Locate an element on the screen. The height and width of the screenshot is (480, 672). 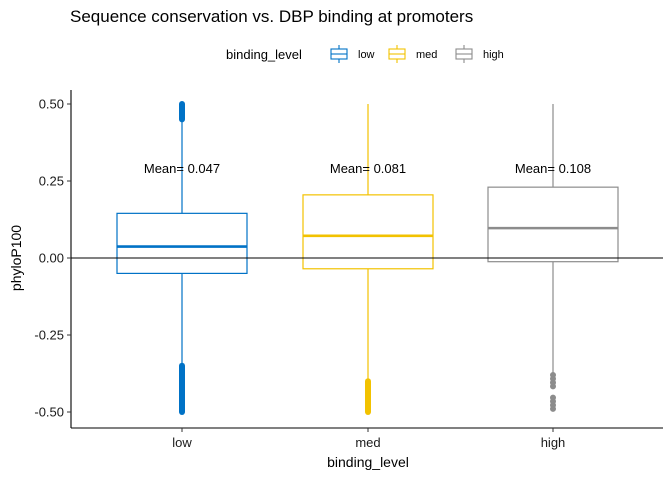
x-axis-title: binding_level is located at coordinates (368, 462).